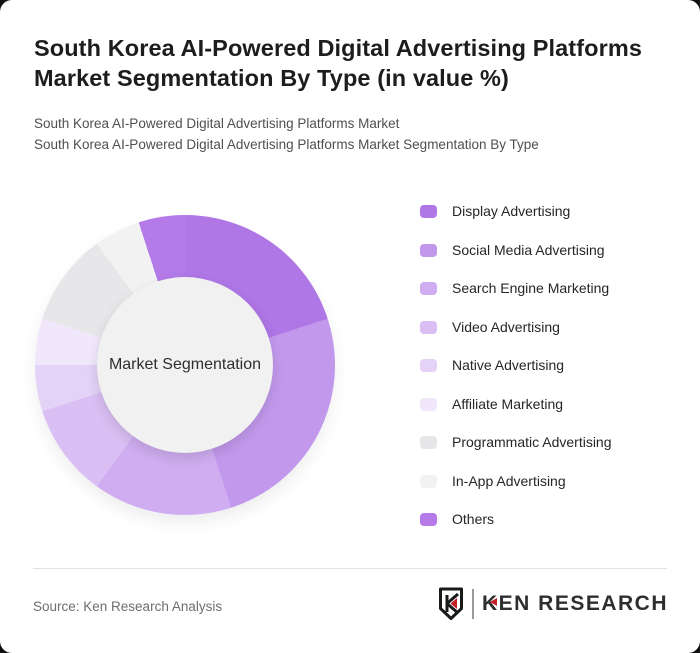 The image size is (700, 653). What do you see at coordinates (531, 288) in the screenshot?
I see `legend-label: Search Engine Marketing` at bounding box center [531, 288].